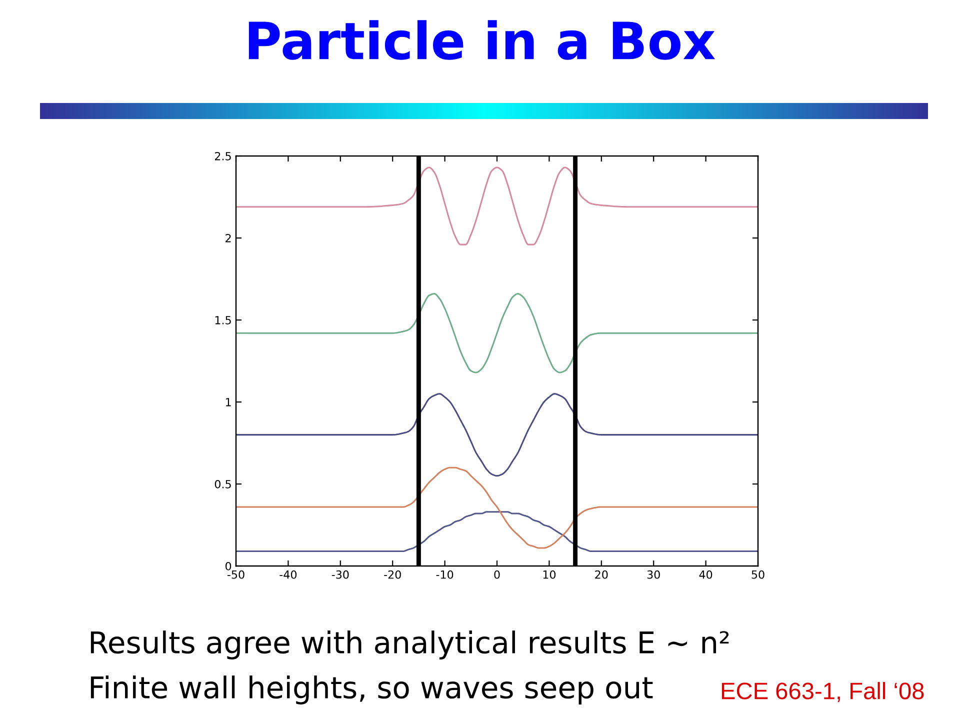 This screenshot has height=720, width=960. Describe the element at coordinates (823, 692) in the screenshot. I see `text: ECE 663-1, Fall ‘08` at that location.